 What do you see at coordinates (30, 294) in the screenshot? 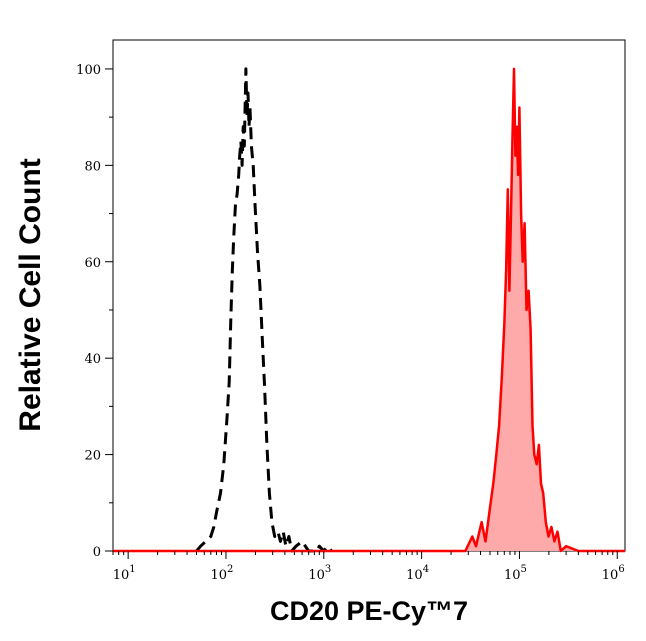
I see `y-axis-title: Relative Cell Count` at bounding box center [30, 294].